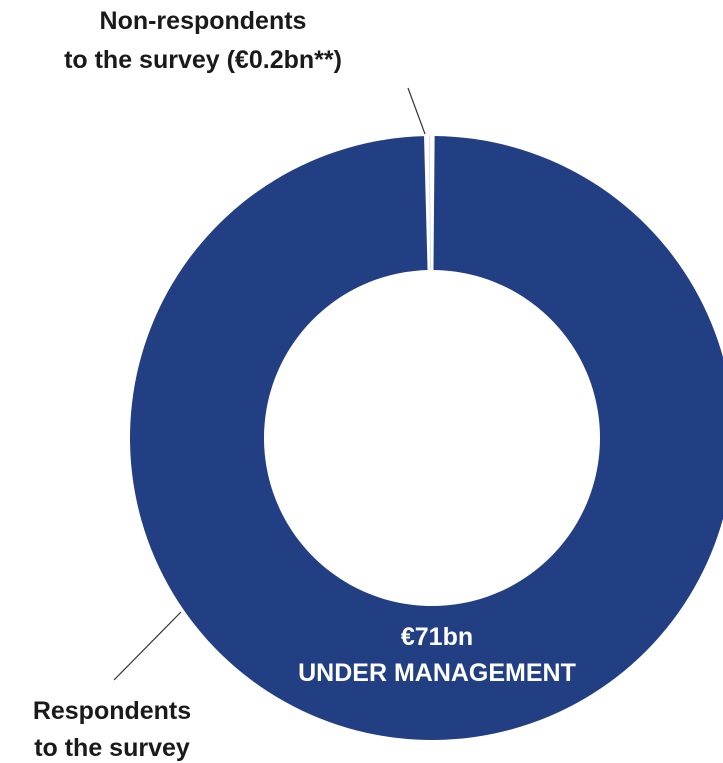  I want to click on non-respondents-label-line2: to the survey (€0.2bn**), so click(203, 60).